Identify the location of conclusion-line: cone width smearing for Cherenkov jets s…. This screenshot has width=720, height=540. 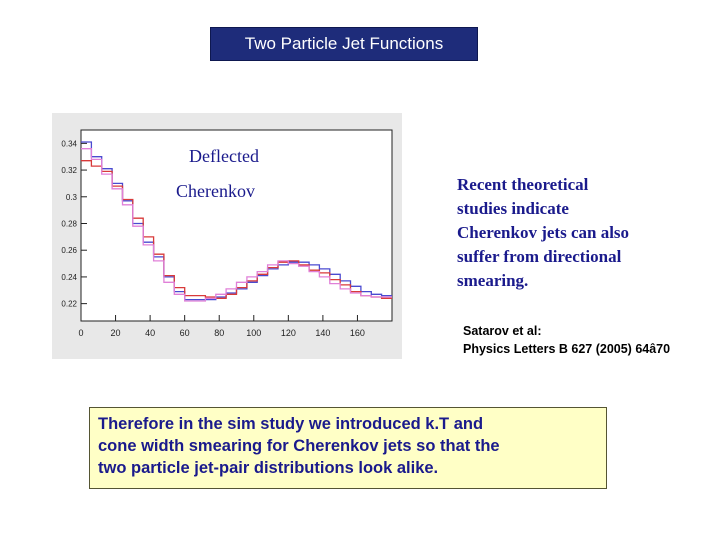
(299, 446).